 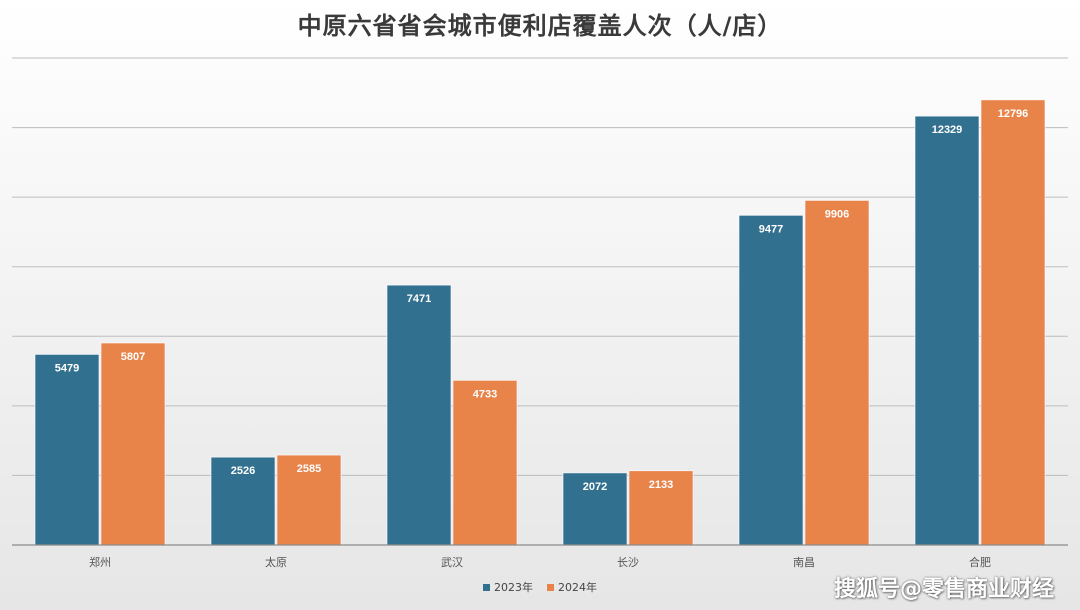 What do you see at coordinates (100, 562) in the screenshot?
I see `x-tick-label: 郑州` at bounding box center [100, 562].